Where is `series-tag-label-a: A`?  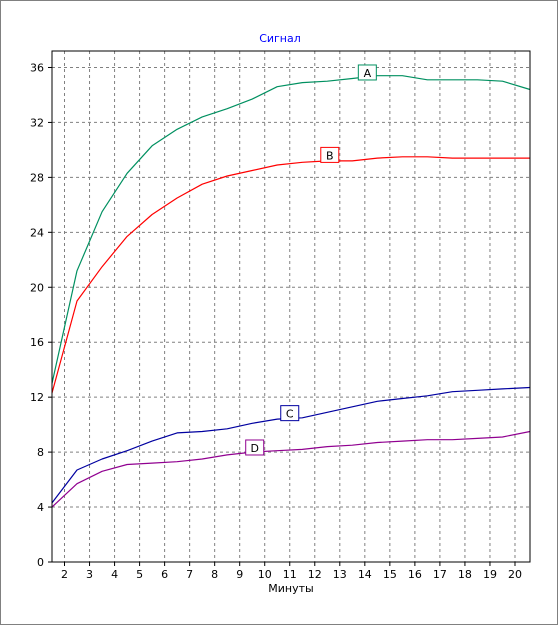 series-tag-label-a: A is located at coordinates (368, 73).